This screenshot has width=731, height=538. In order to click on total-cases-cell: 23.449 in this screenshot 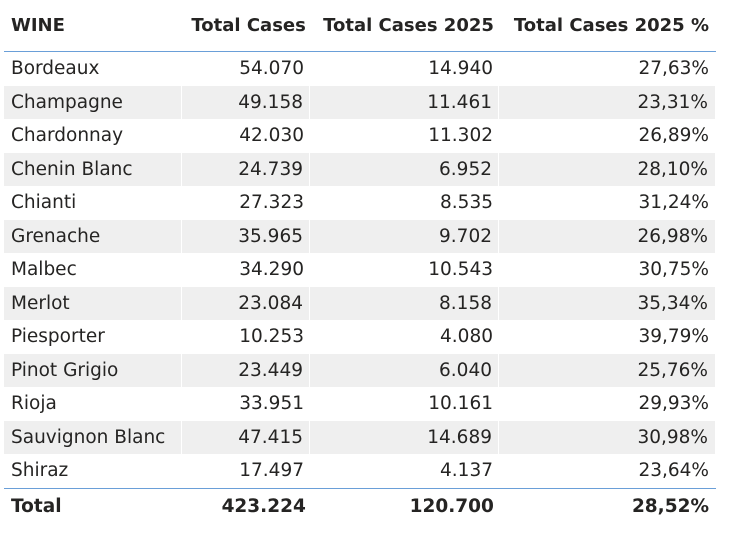, I will do `click(246, 370)`.